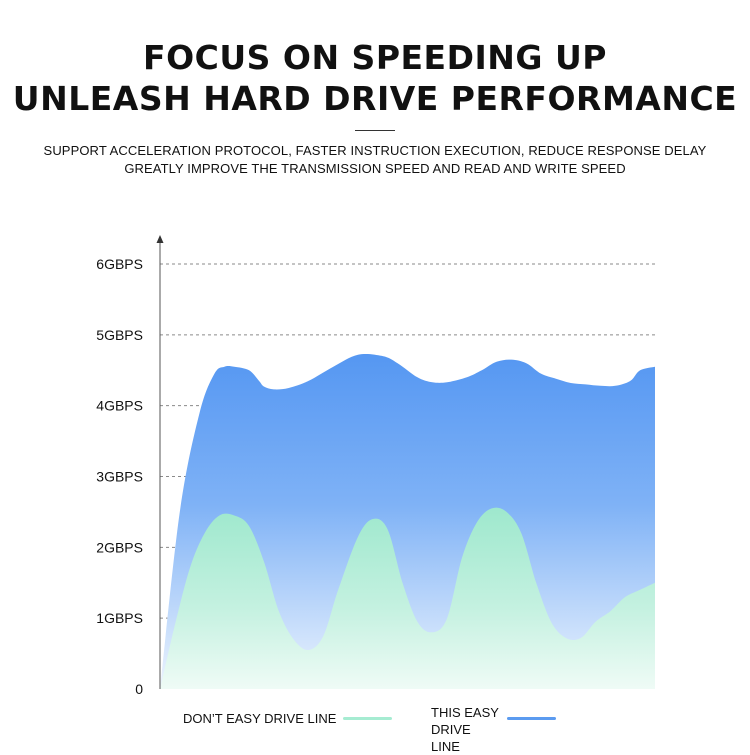 The width and height of the screenshot is (750, 755). I want to click on axis-layer, so click(160, 462).